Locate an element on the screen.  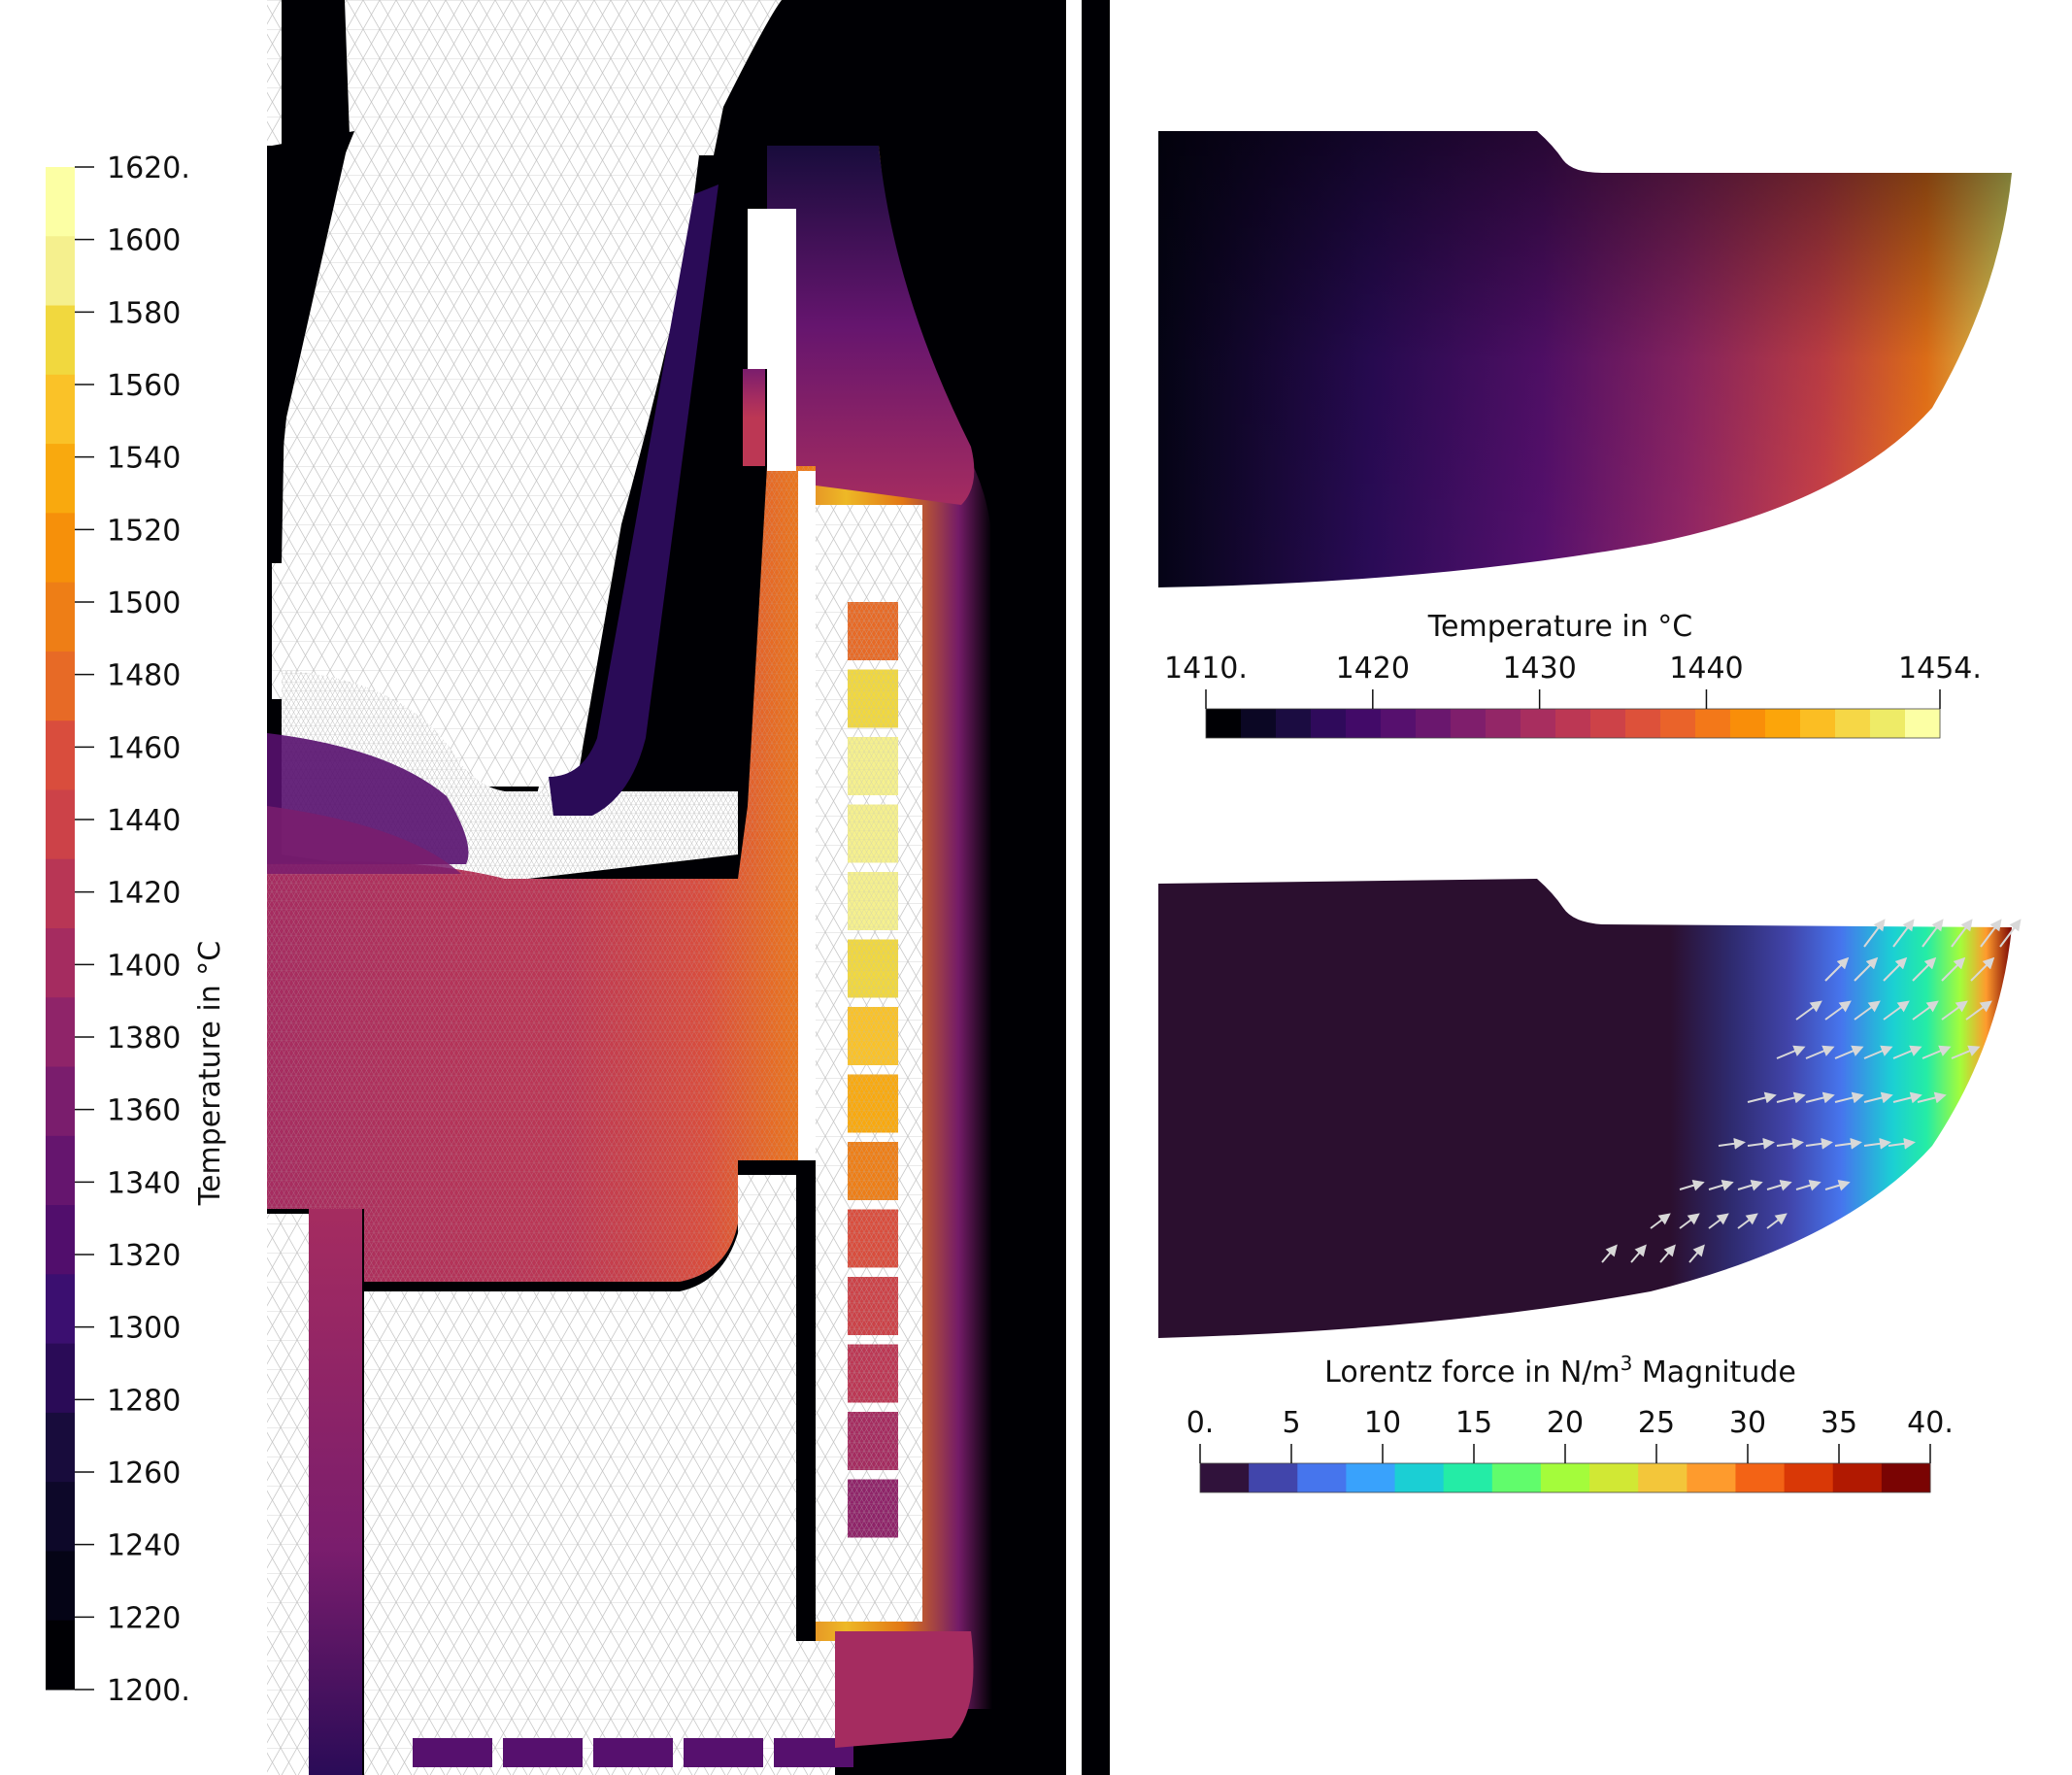
colorbar-tick-label: 40. is located at coordinates (1930, 1423).